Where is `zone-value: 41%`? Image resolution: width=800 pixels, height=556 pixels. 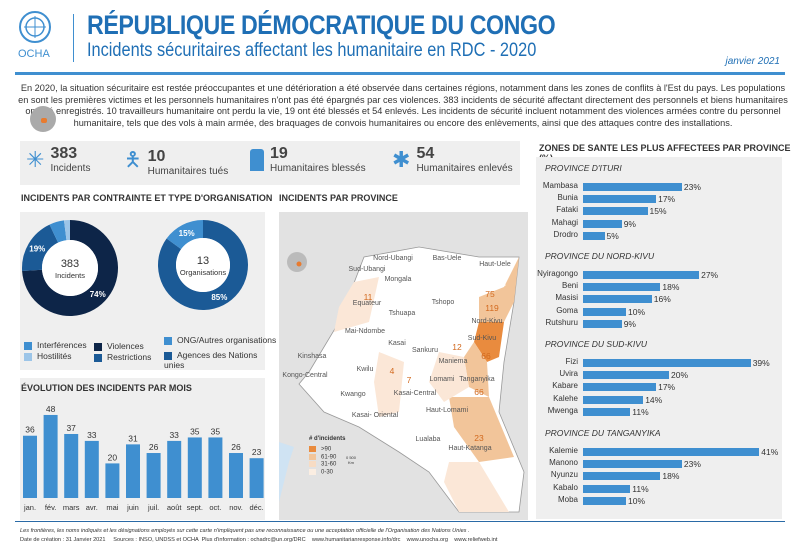
zone-value: 41% is located at coordinates (770, 452).